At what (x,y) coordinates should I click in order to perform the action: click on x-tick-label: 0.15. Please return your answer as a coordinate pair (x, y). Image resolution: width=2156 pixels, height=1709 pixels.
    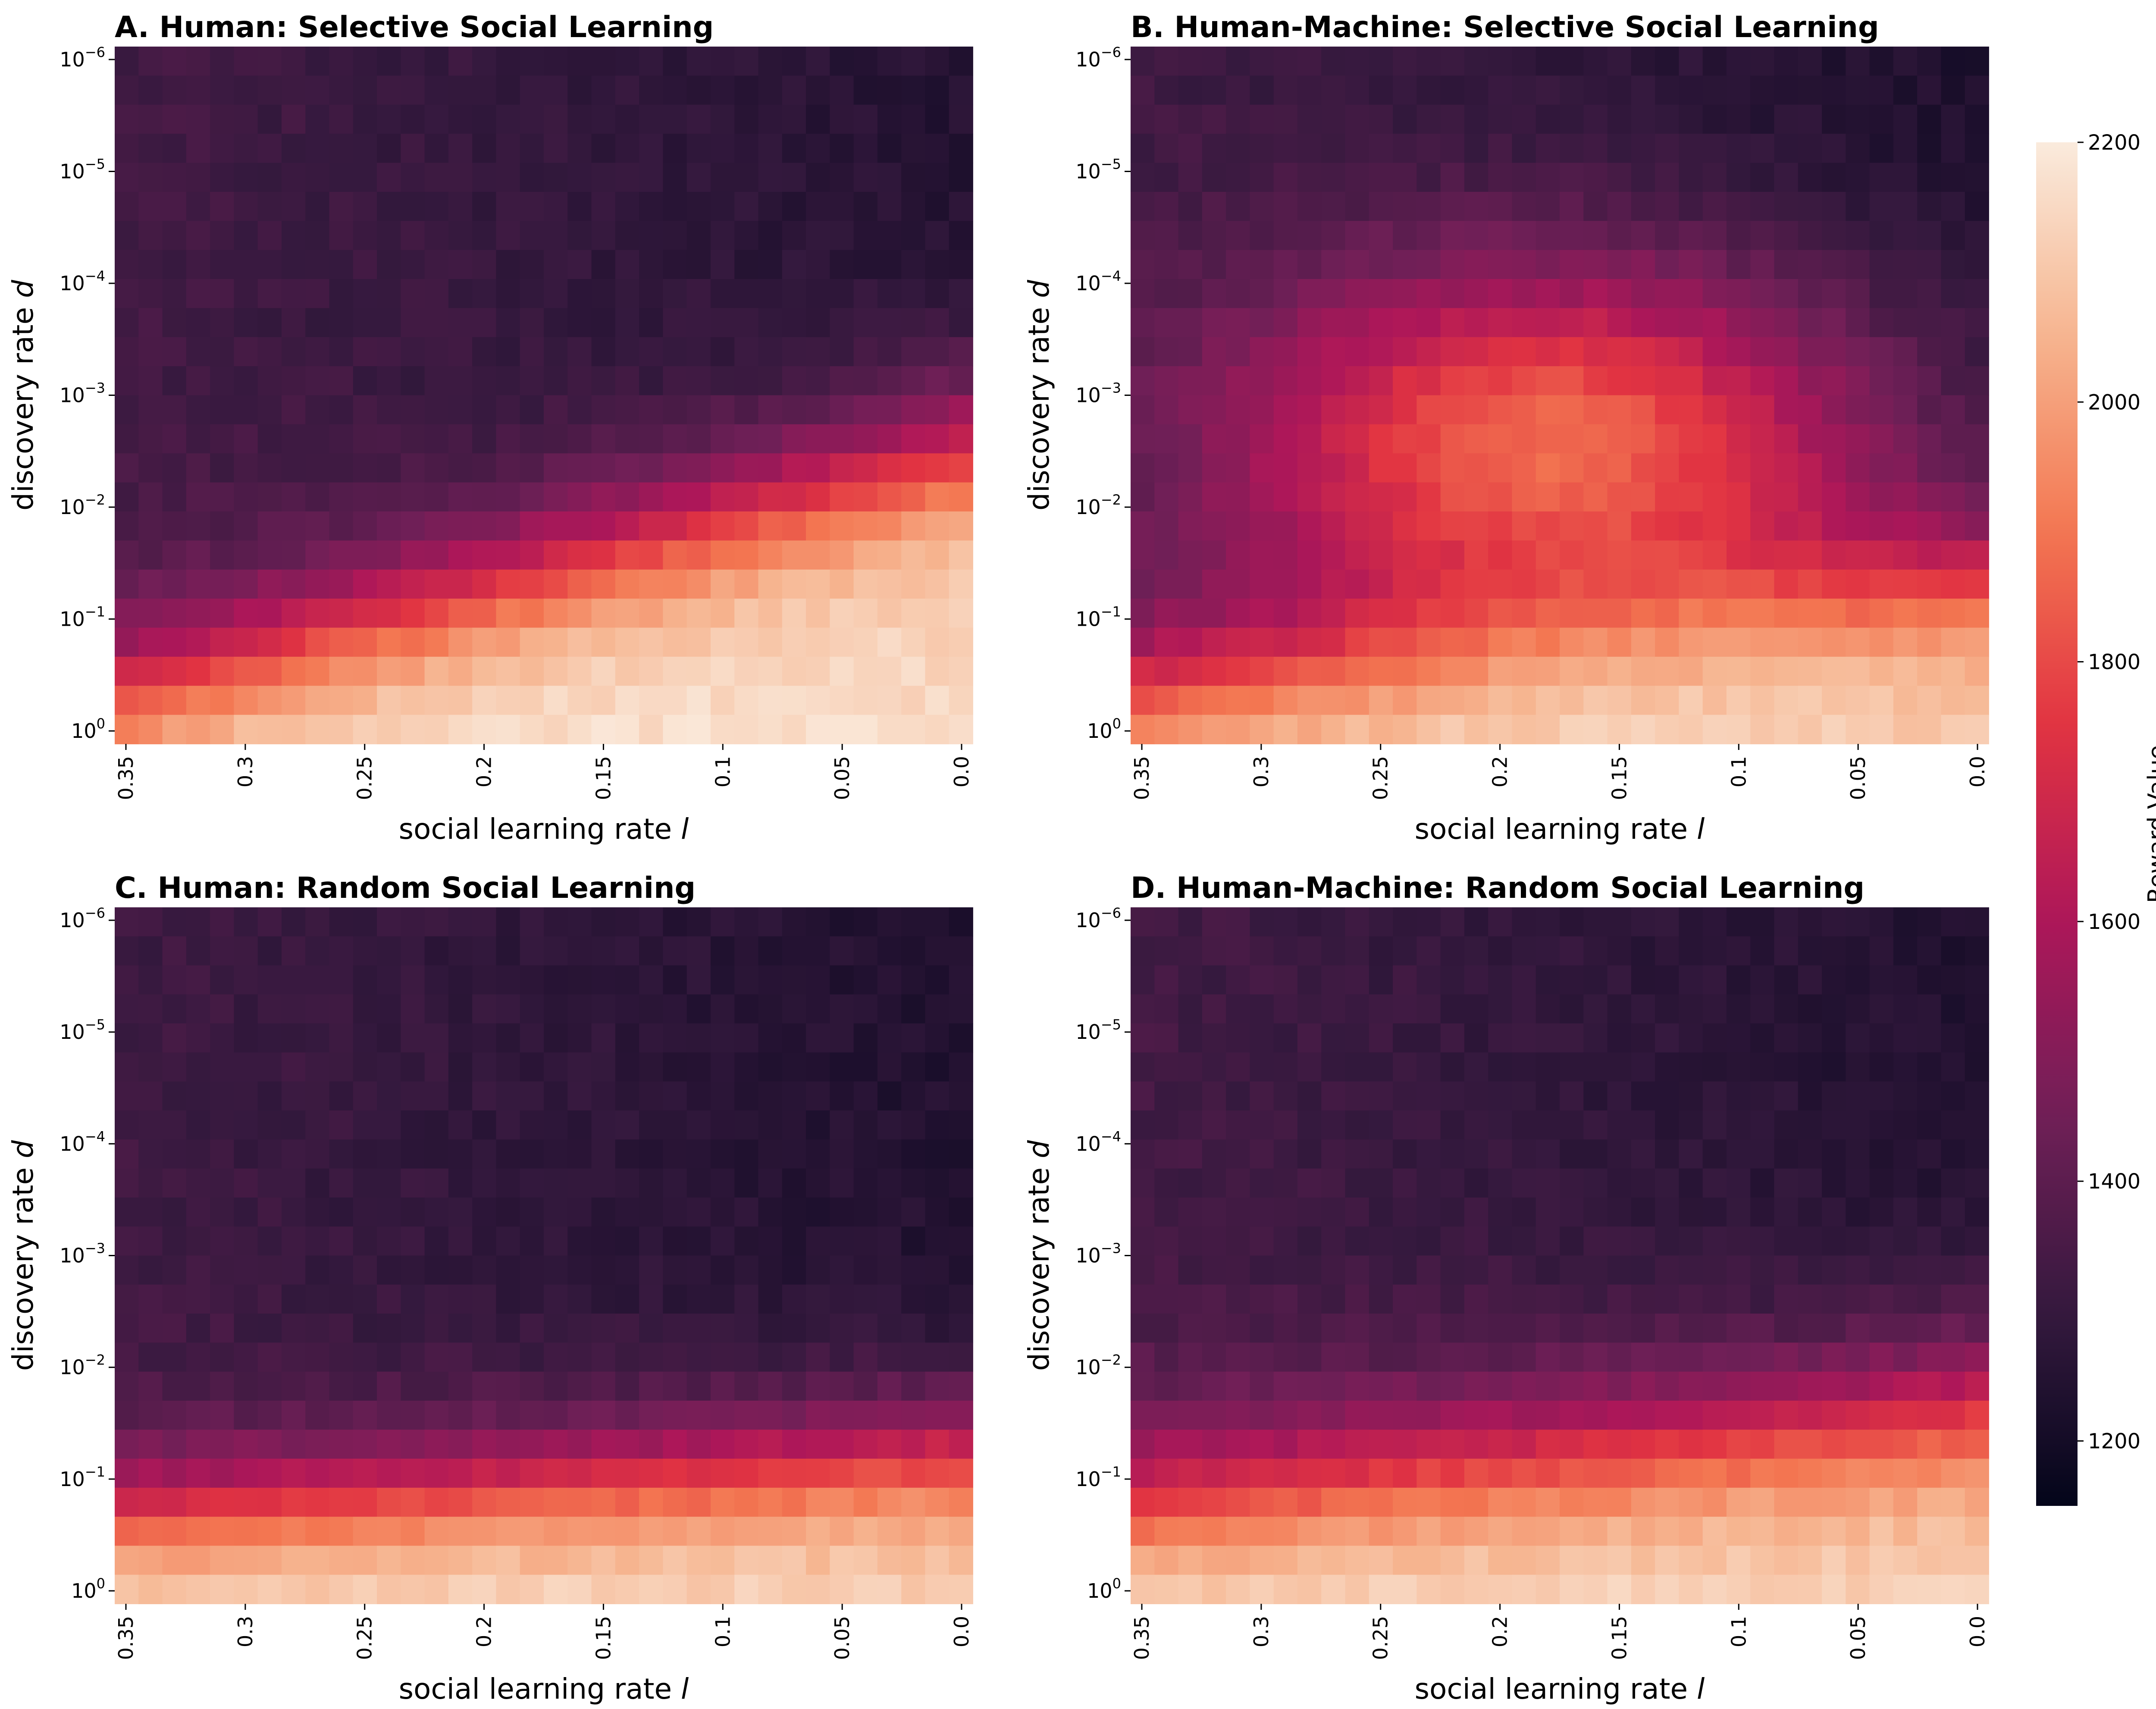
    Looking at the image, I should click on (603, 778).